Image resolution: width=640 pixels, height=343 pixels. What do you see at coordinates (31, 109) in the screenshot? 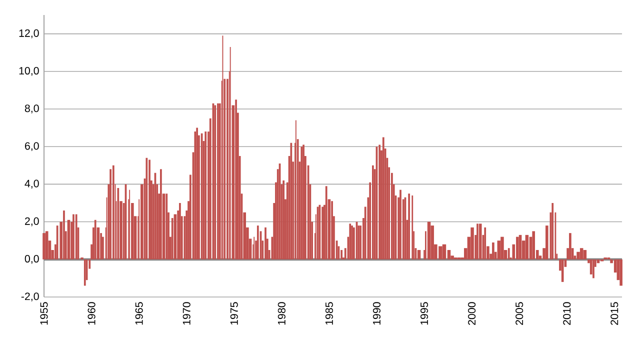
I see `y-tick-label: 8,0` at bounding box center [31, 109].